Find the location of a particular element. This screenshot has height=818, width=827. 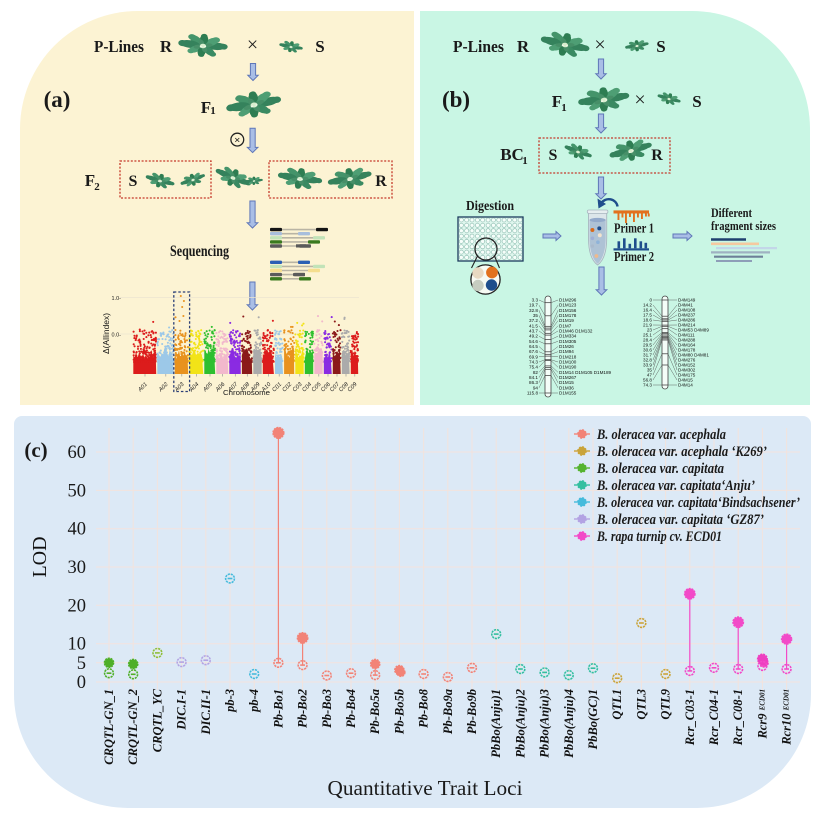

svg-text: 30 is located at coordinates (77, 568).